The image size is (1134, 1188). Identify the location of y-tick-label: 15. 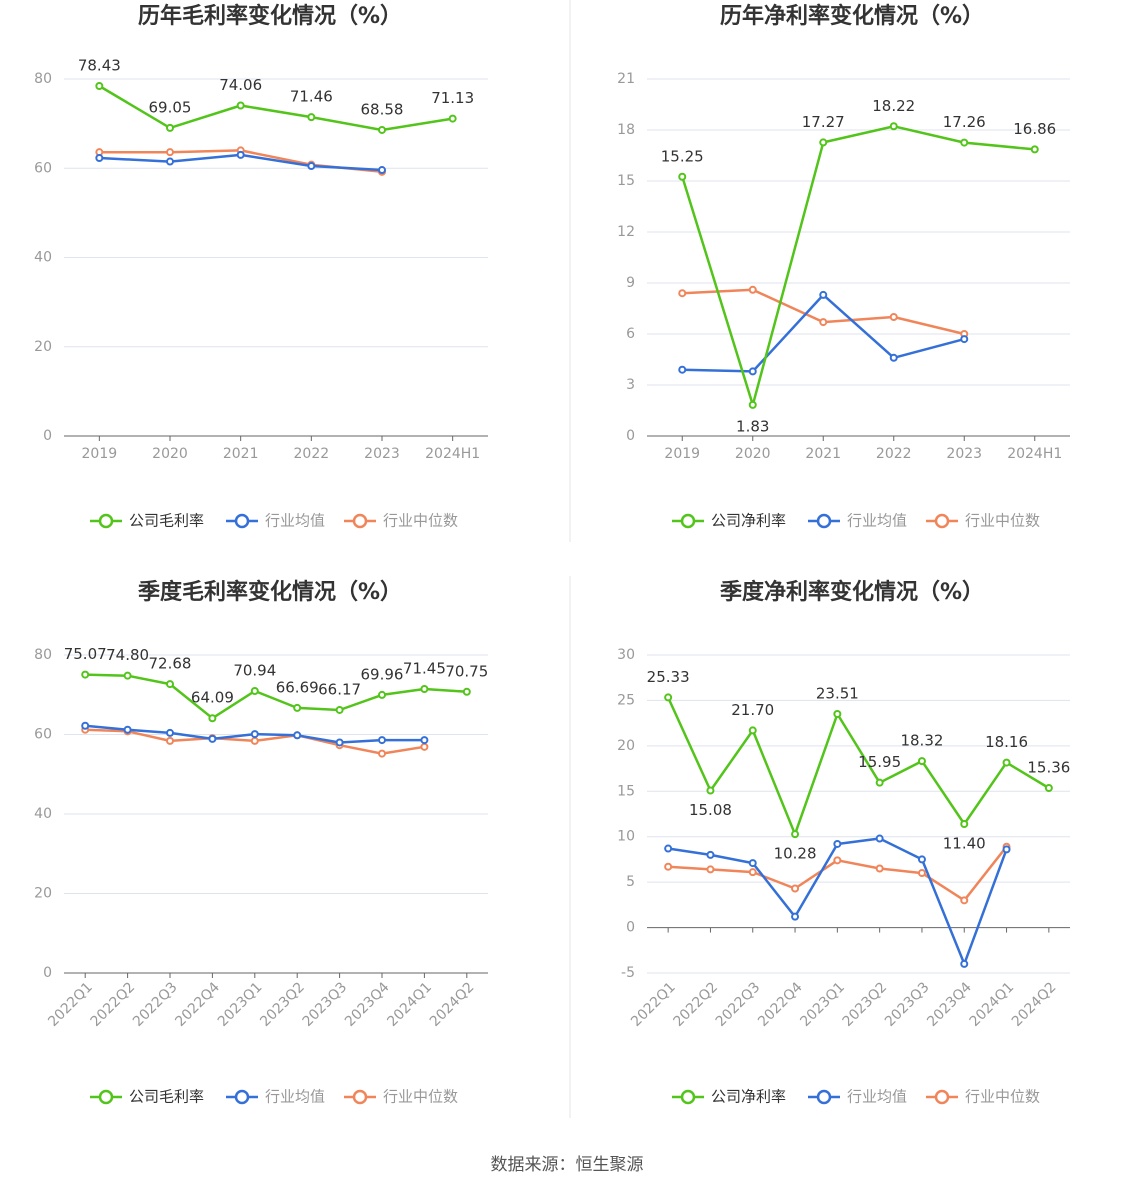
(626, 791).